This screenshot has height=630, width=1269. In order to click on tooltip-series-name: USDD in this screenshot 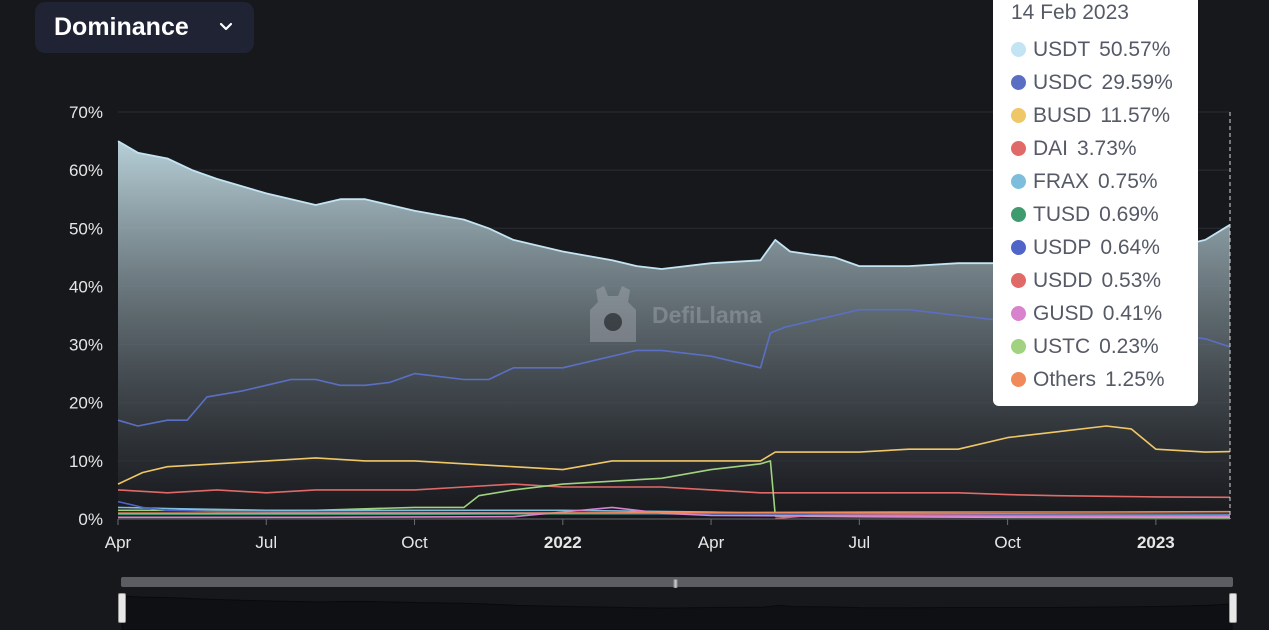, I will do `click(1063, 280)`.